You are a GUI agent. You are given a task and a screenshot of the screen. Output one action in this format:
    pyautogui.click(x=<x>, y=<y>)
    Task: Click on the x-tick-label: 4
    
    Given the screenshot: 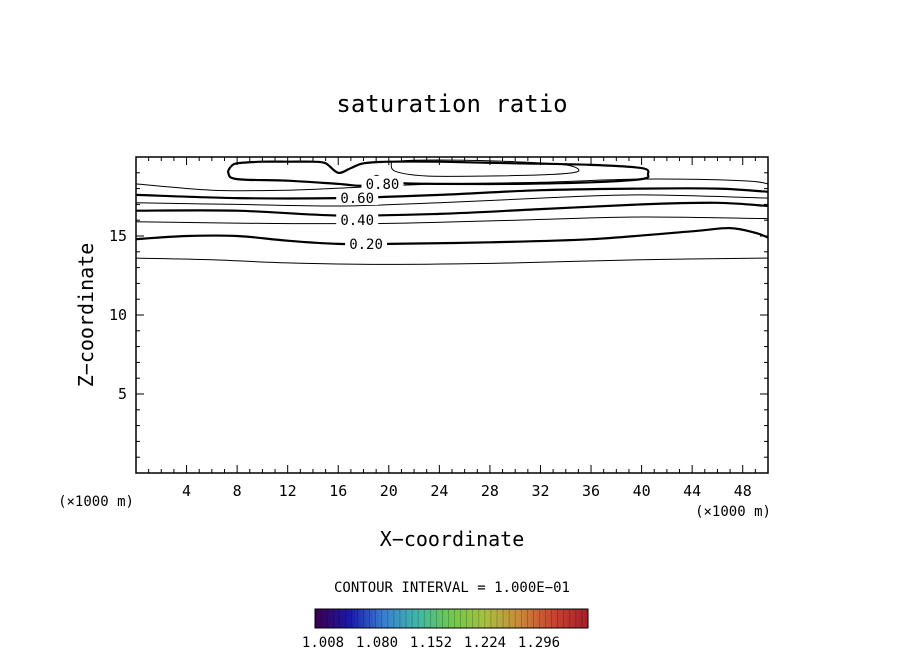 What is the action you would take?
    pyautogui.click(x=186, y=491)
    